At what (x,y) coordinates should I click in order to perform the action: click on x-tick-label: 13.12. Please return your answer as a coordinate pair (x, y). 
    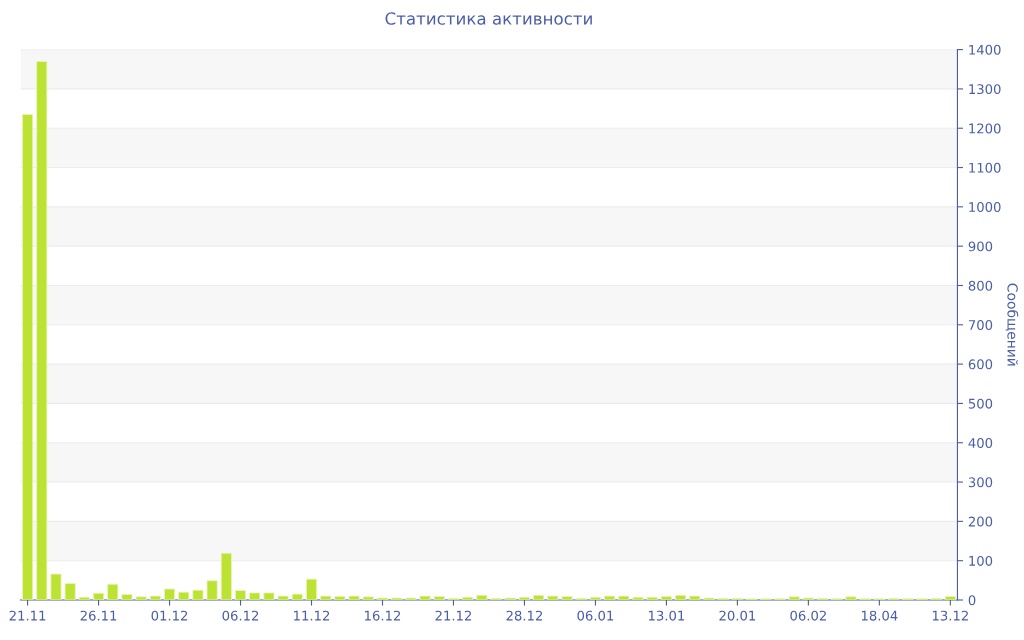
    Looking at the image, I should click on (950, 615).